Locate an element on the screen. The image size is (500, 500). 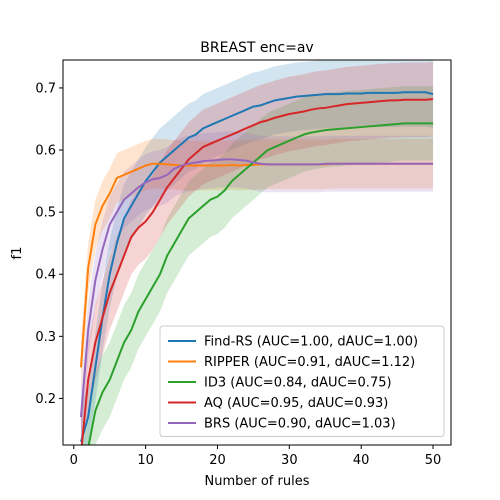
chart-title: BREAST enc=av is located at coordinates (256, 48).